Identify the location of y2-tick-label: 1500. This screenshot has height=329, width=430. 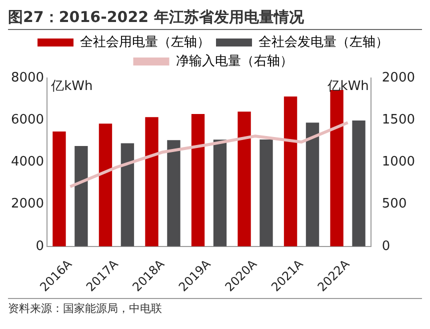
(399, 120).